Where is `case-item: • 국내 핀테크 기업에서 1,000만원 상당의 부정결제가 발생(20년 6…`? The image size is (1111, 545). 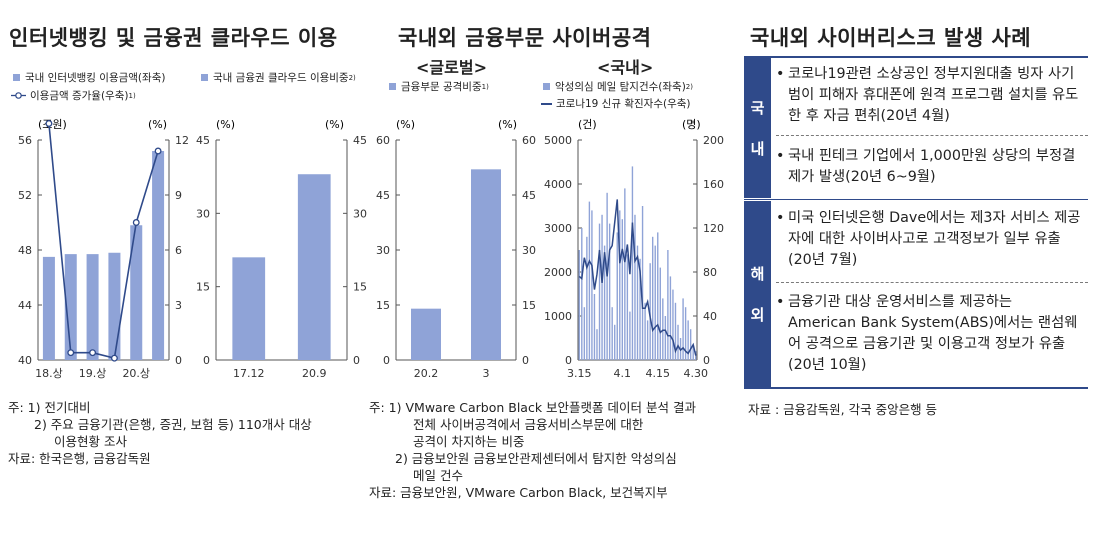 case-item: • 국내 핀테크 기업에서 1,000만원 상당의 부정결제가 발생(20년 6… is located at coordinates (930, 167).